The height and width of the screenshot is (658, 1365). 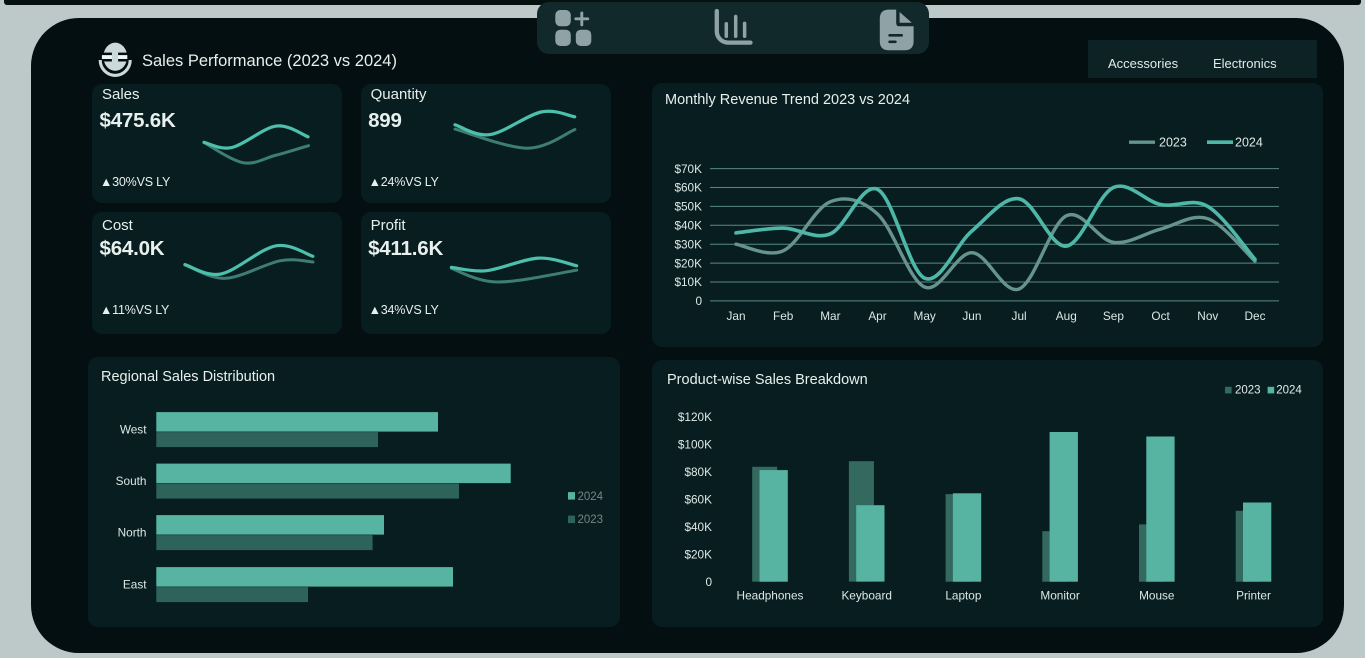 I want to click on svg-text: May, so click(x=925, y=316).